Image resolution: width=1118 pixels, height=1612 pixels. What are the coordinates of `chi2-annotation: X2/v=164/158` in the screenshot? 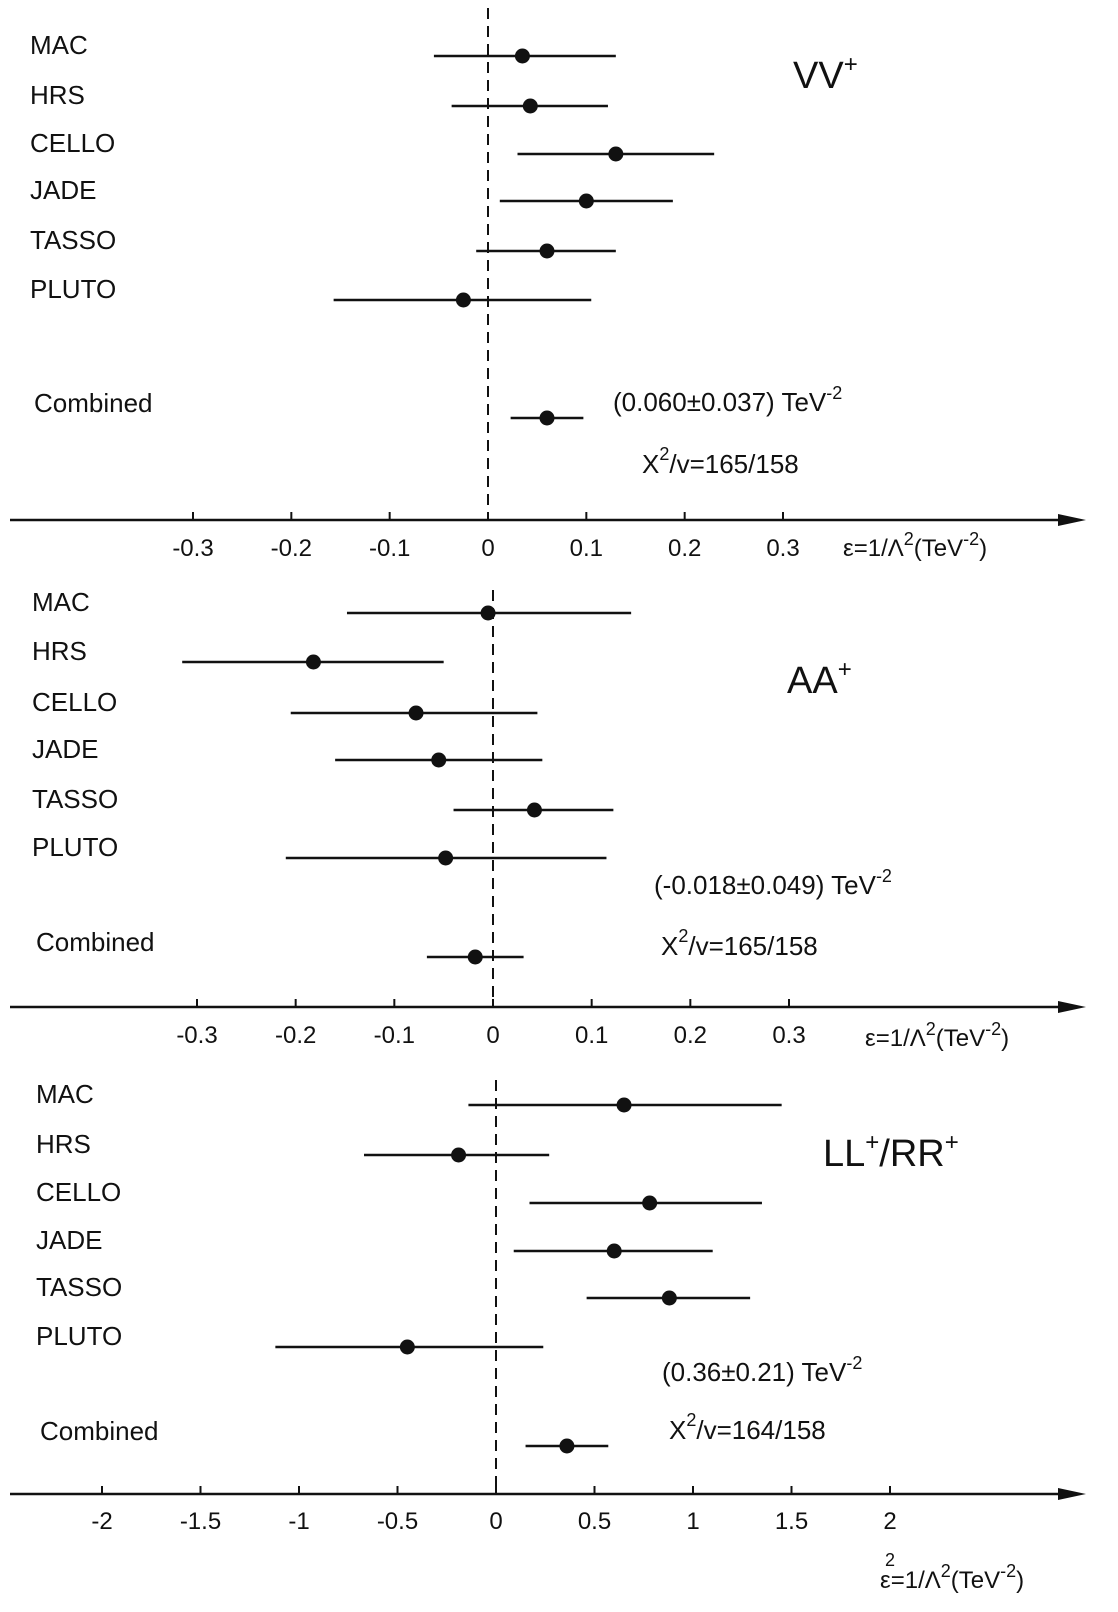 It's located at (747, 1427).